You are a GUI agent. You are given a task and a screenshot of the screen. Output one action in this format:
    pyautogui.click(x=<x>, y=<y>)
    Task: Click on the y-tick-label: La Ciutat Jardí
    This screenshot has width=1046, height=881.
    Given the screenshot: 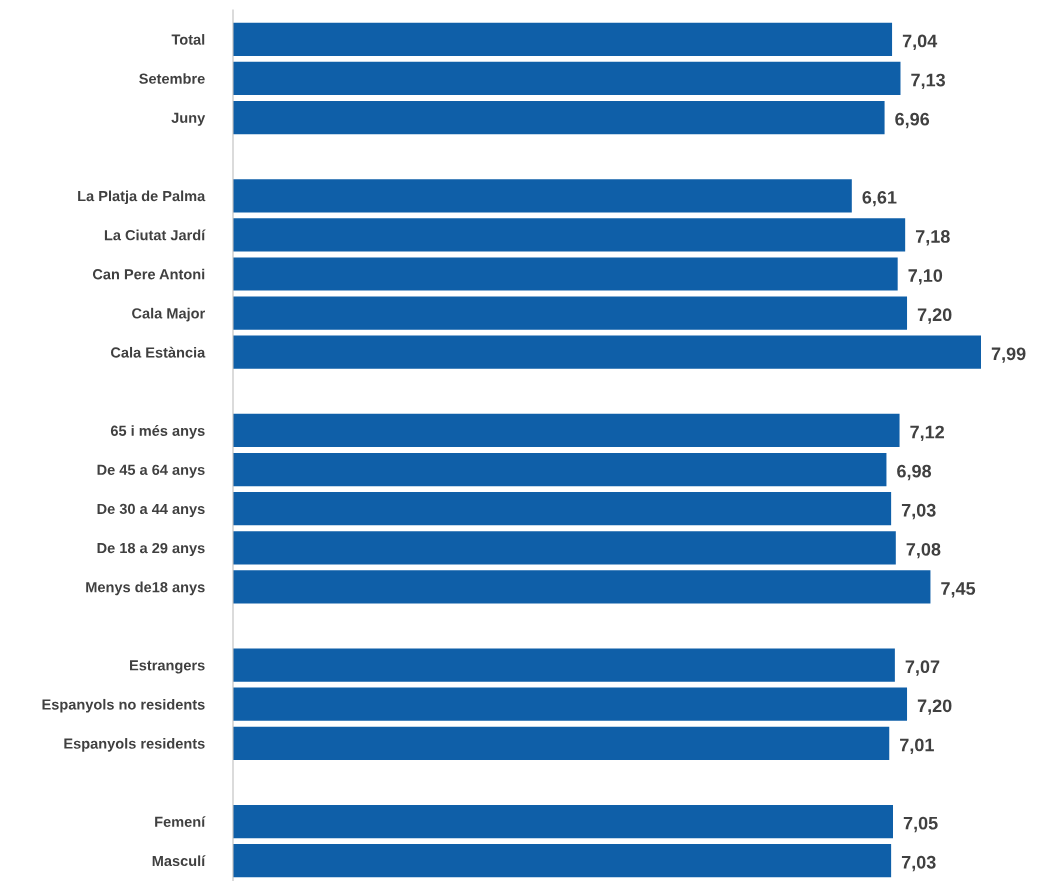 What is the action you would take?
    pyautogui.click(x=155, y=235)
    